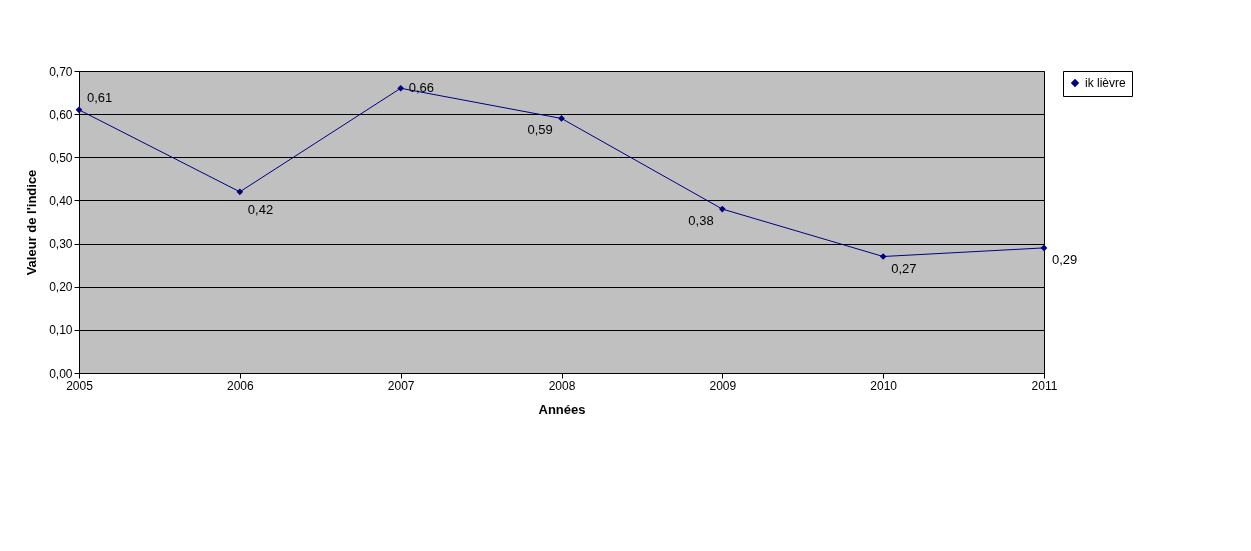 Image resolution: width=1251 pixels, height=551 pixels. Describe the element at coordinates (61, 200) in the screenshot. I see `y-tick-label: 0,40` at that location.